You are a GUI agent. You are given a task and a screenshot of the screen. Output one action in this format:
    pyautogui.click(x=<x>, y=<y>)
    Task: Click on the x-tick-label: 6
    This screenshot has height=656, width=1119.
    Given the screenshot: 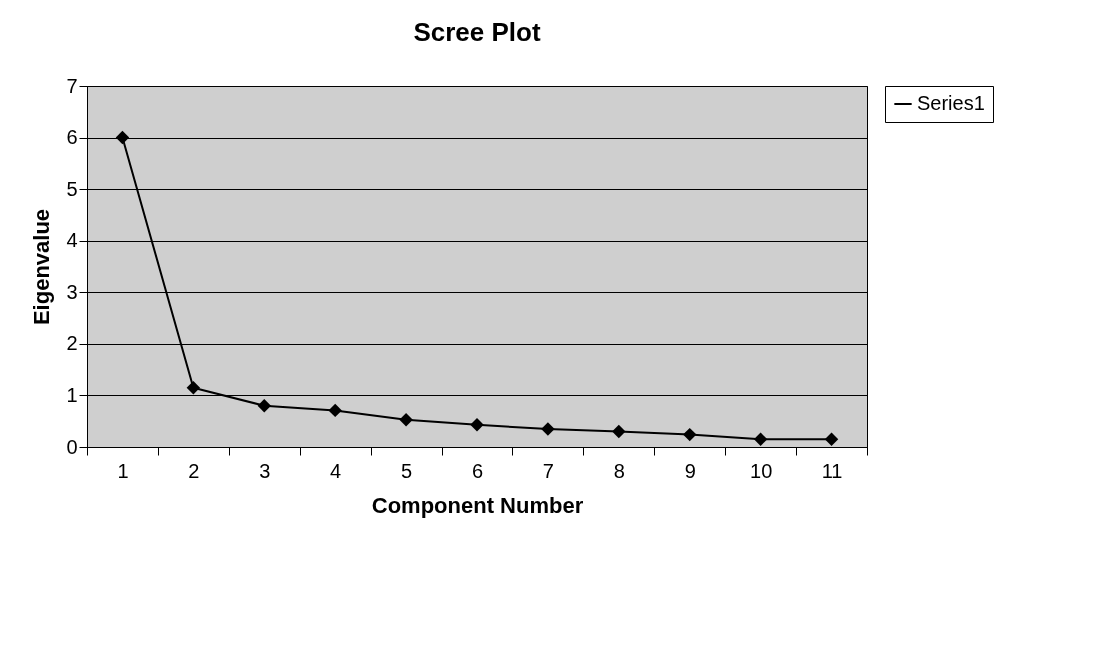 What is the action you would take?
    pyautogui.click(x=477, y=470)
    